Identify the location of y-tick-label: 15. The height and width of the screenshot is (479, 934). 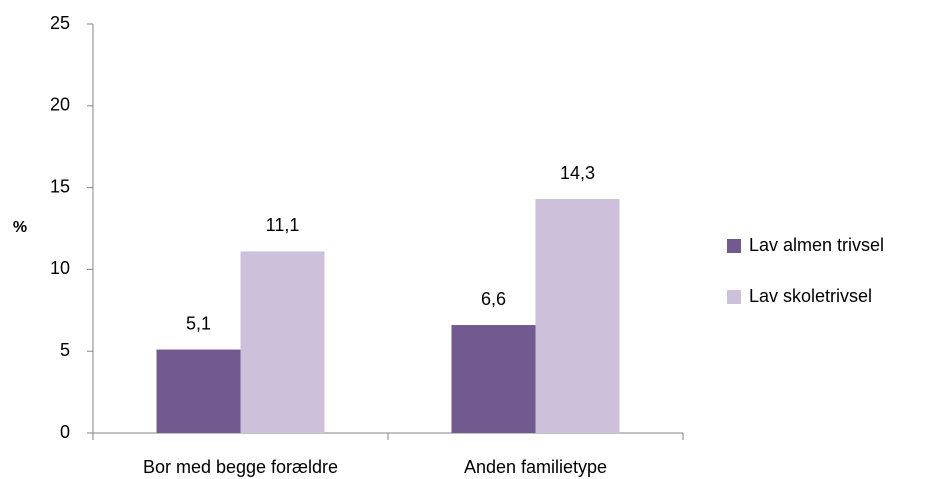
(60, 186).